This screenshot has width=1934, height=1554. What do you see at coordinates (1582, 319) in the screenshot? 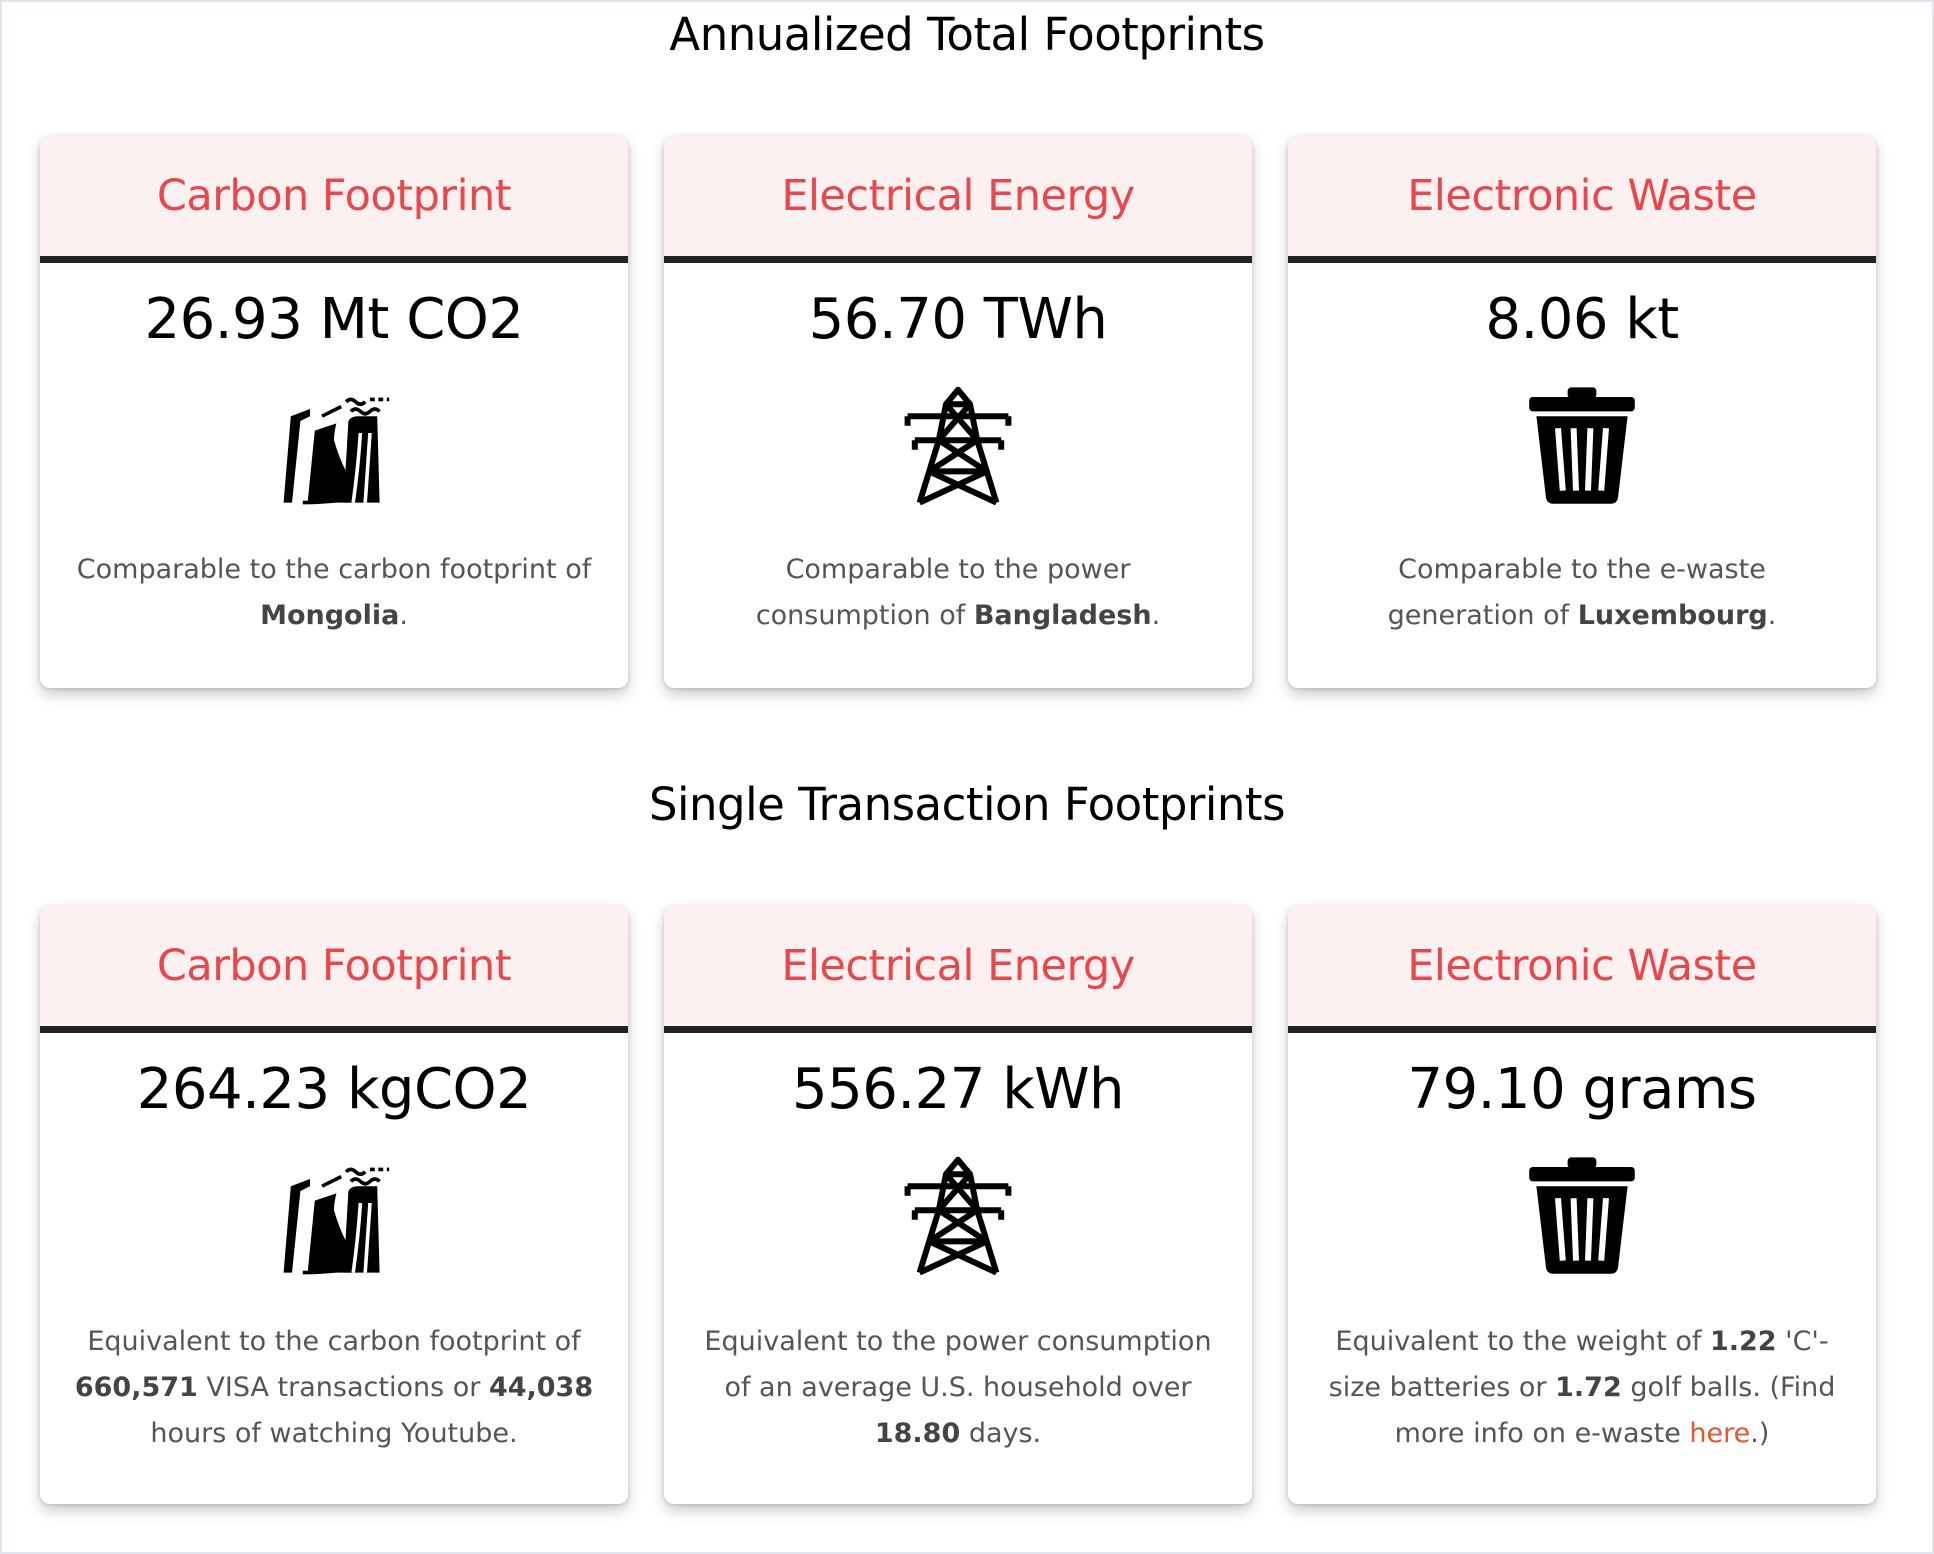
I see `card-value: 8.06 kt` at bounding box center [1582, 319].